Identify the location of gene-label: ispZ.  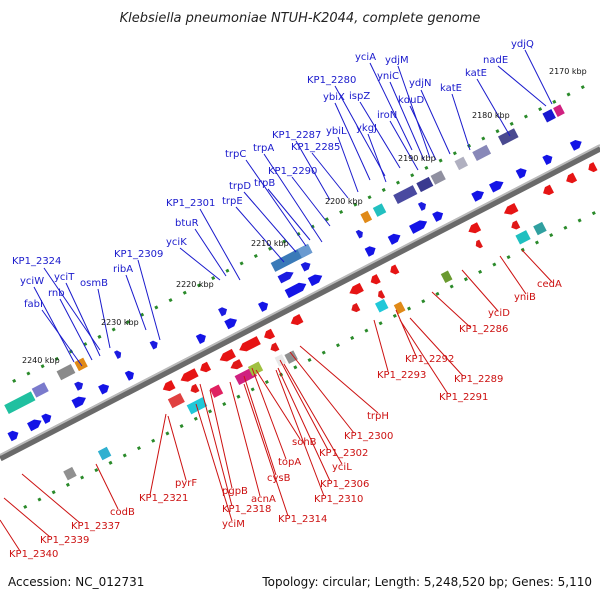
(359, 96).